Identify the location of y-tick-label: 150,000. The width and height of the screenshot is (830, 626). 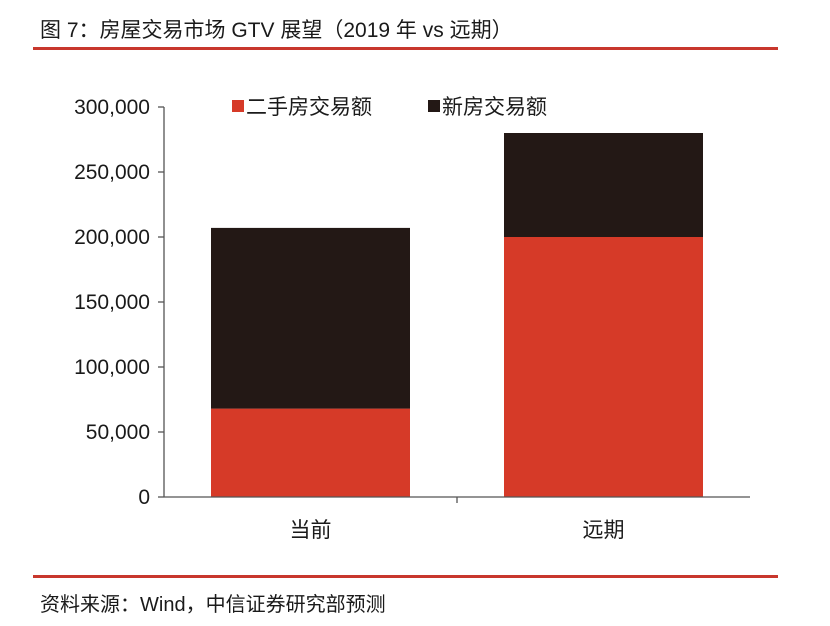
(112, 302).